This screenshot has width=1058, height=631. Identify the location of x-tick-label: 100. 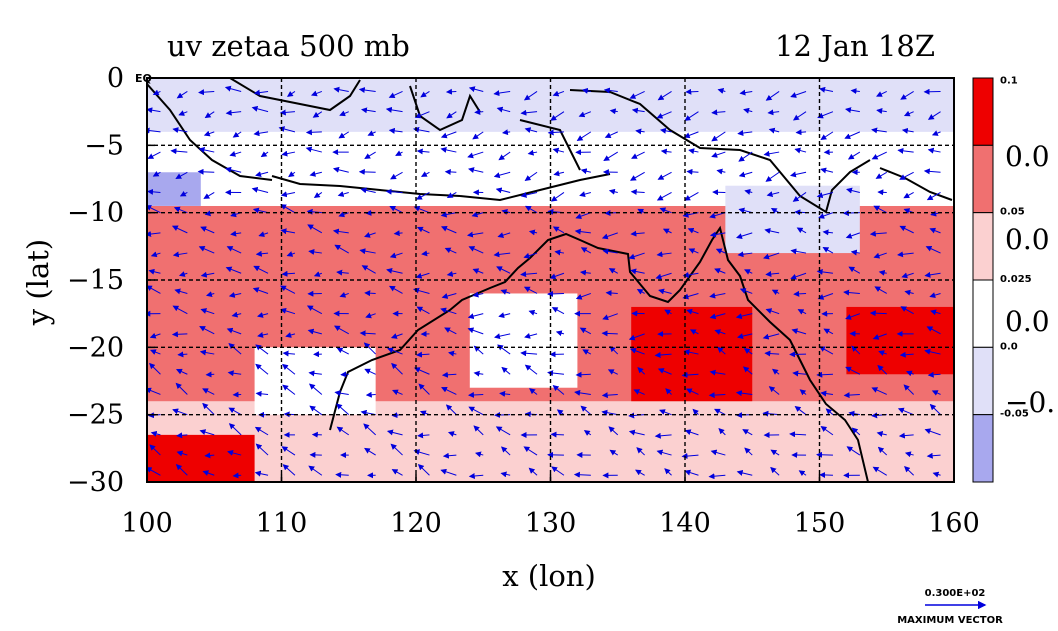
(147, 523).